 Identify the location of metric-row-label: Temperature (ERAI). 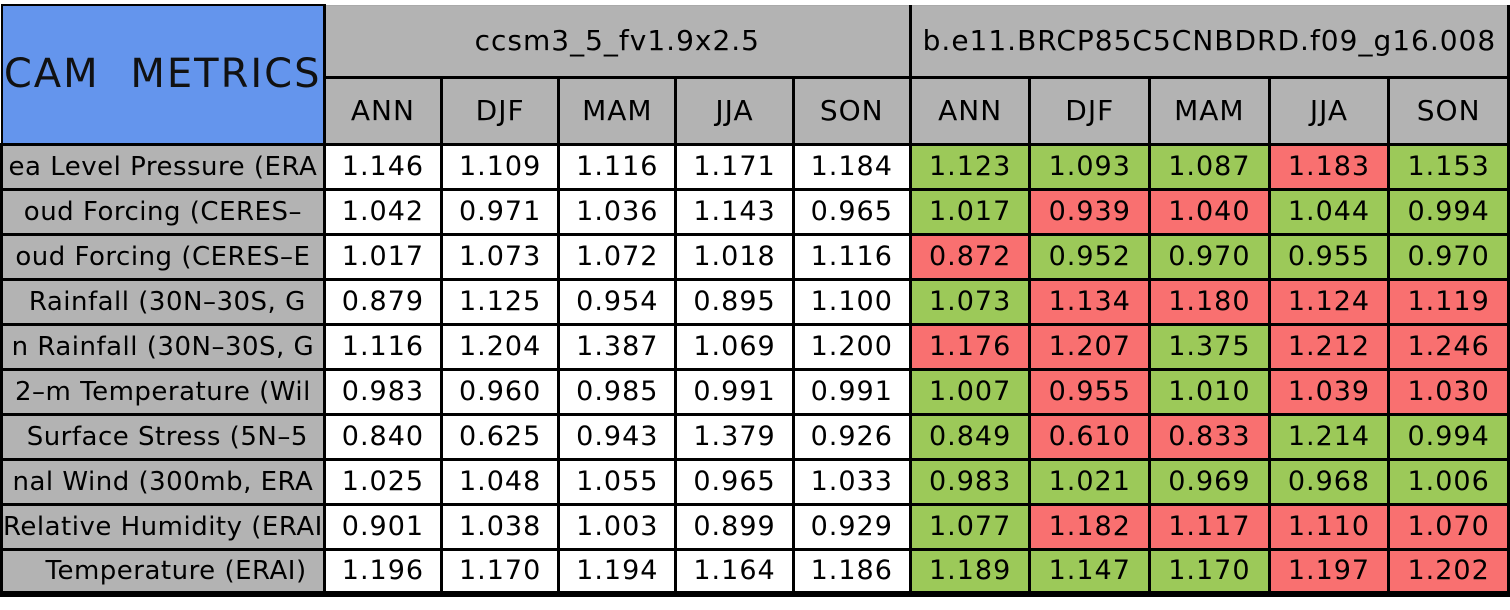
(163, 572).